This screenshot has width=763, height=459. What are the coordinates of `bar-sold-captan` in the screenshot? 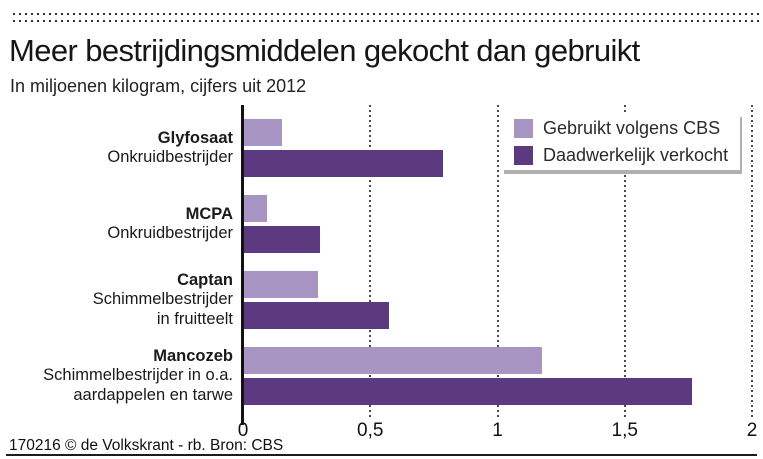 It's located at (316, 315).